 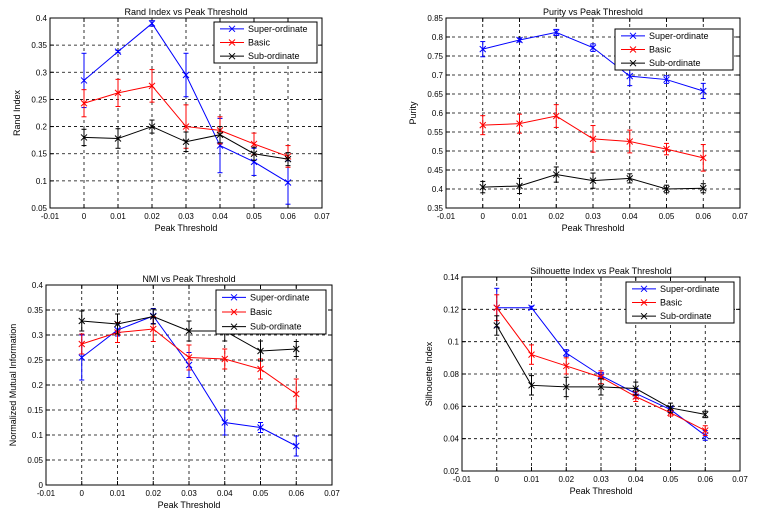 I want to click on axes-box, so click(x=186, y=113).